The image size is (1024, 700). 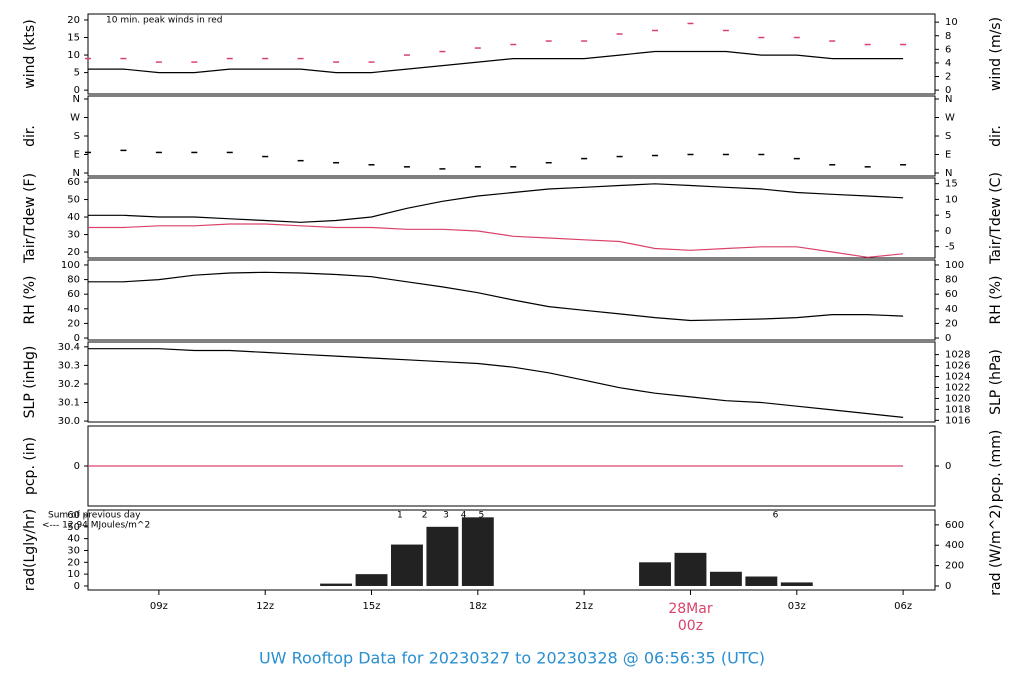 I want to click on y2-tick-label: 5, so click(x=948, y=215).